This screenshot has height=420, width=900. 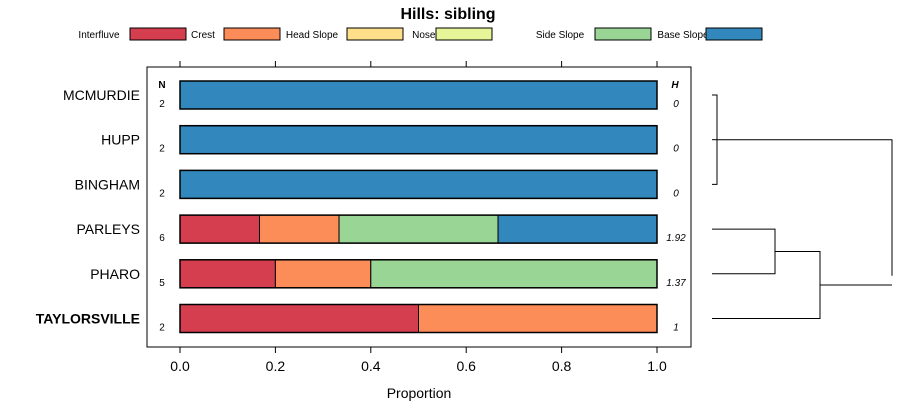 What do you see at coordinates (676, 328) in the screenshot?
I see `row-h: 1` at bounding box center [676, 328].